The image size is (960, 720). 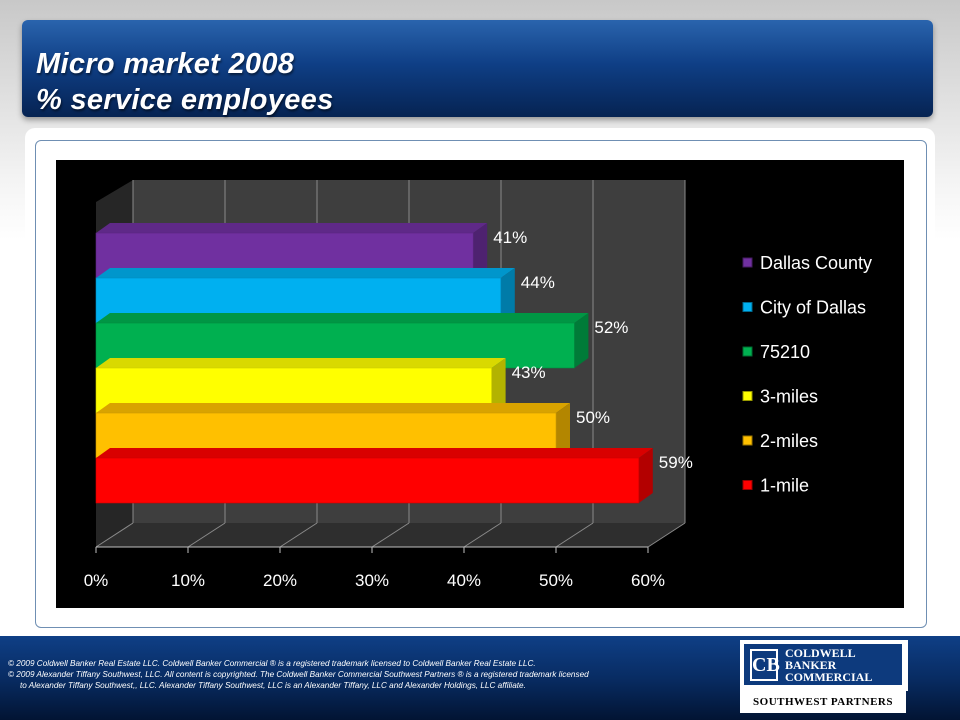 I want to click on slide-title-line1: Micro market 2008, so click(x=165, y=64).